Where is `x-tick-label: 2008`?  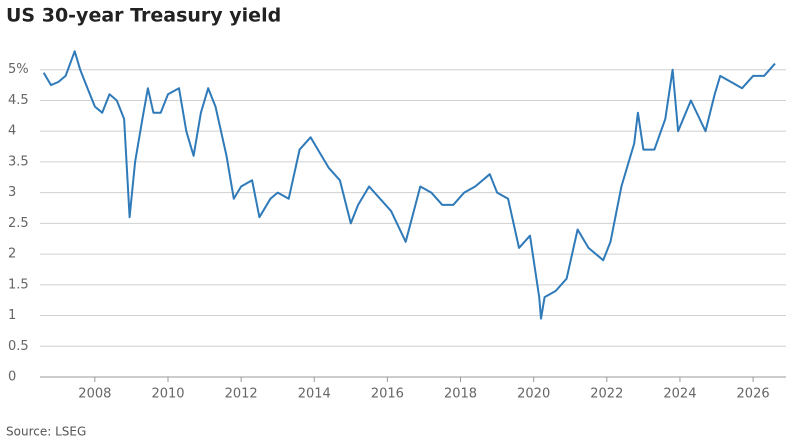 x-tick-label: 2008 is located at coordinates (94, 394).